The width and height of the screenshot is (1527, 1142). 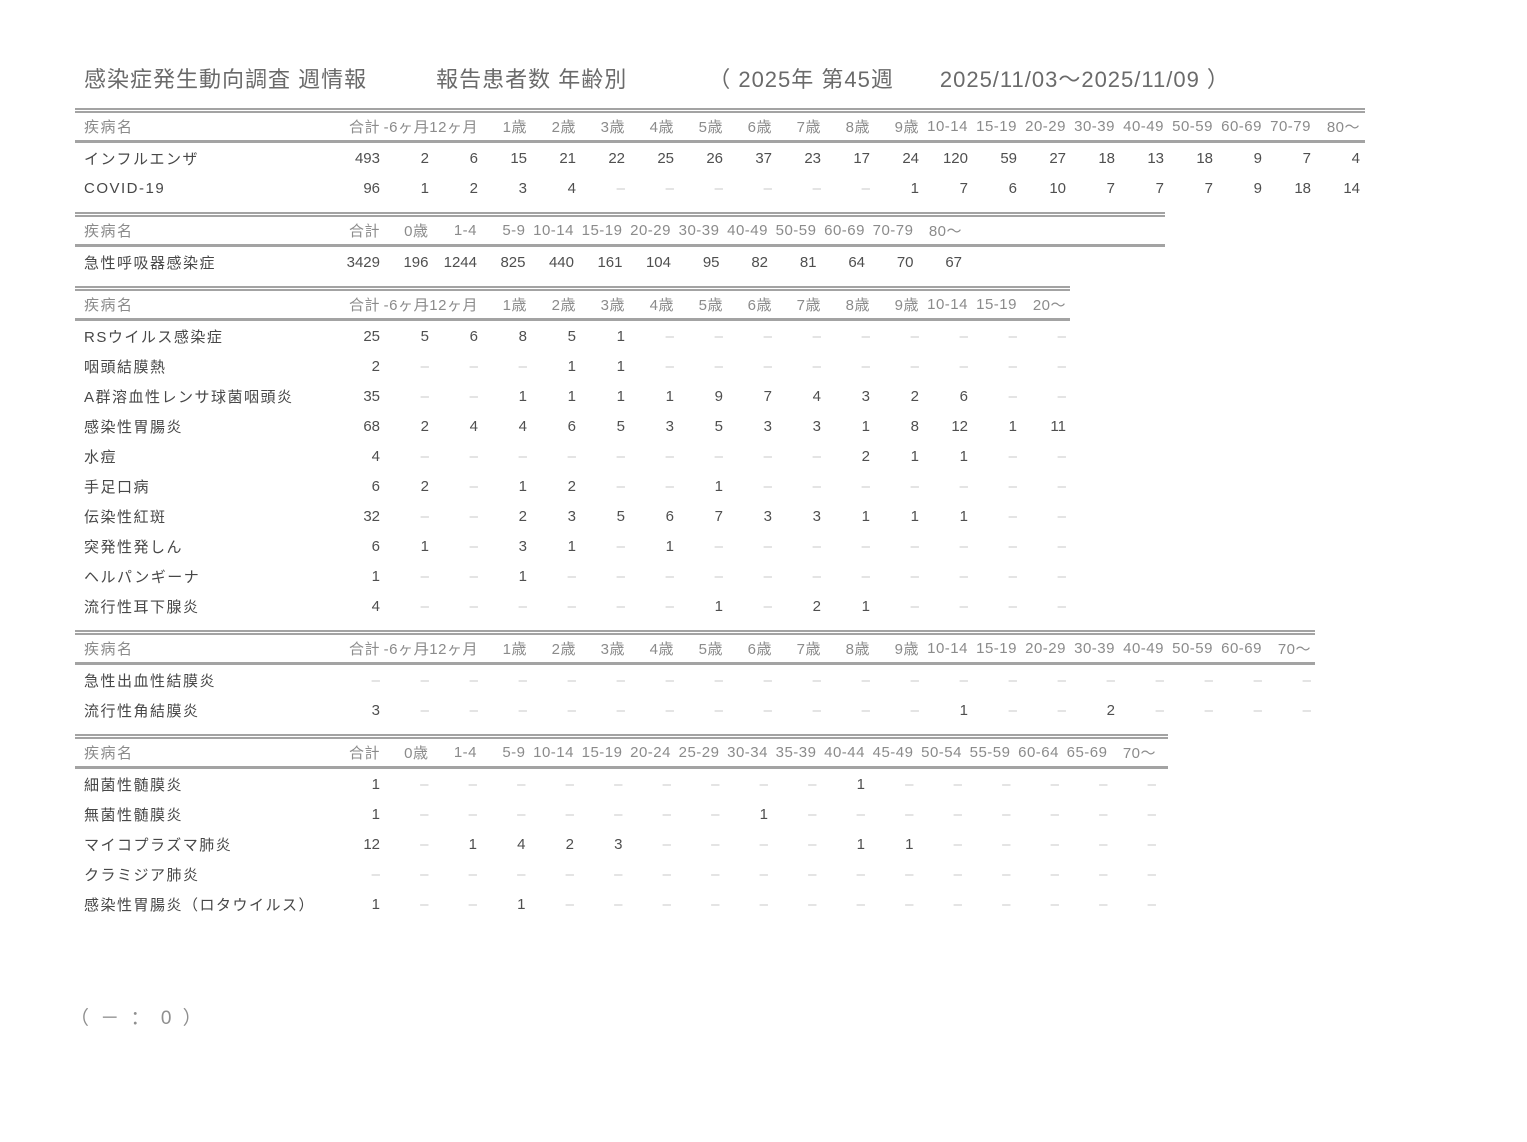 I want to click on value-cell: 2, so click(x=424, y=486).